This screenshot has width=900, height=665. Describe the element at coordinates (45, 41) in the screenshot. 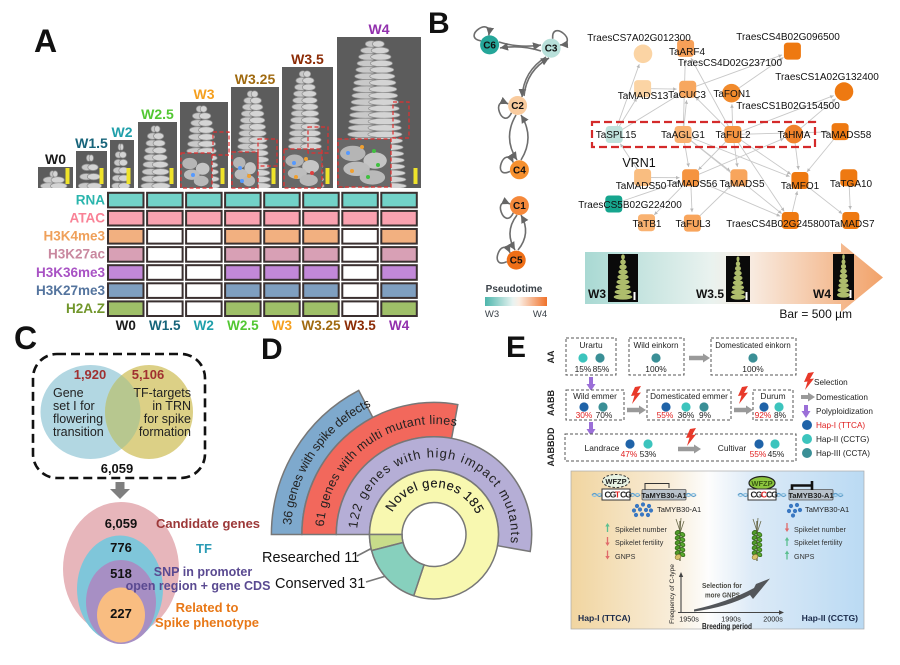

I see `svg-text: A` at that location.